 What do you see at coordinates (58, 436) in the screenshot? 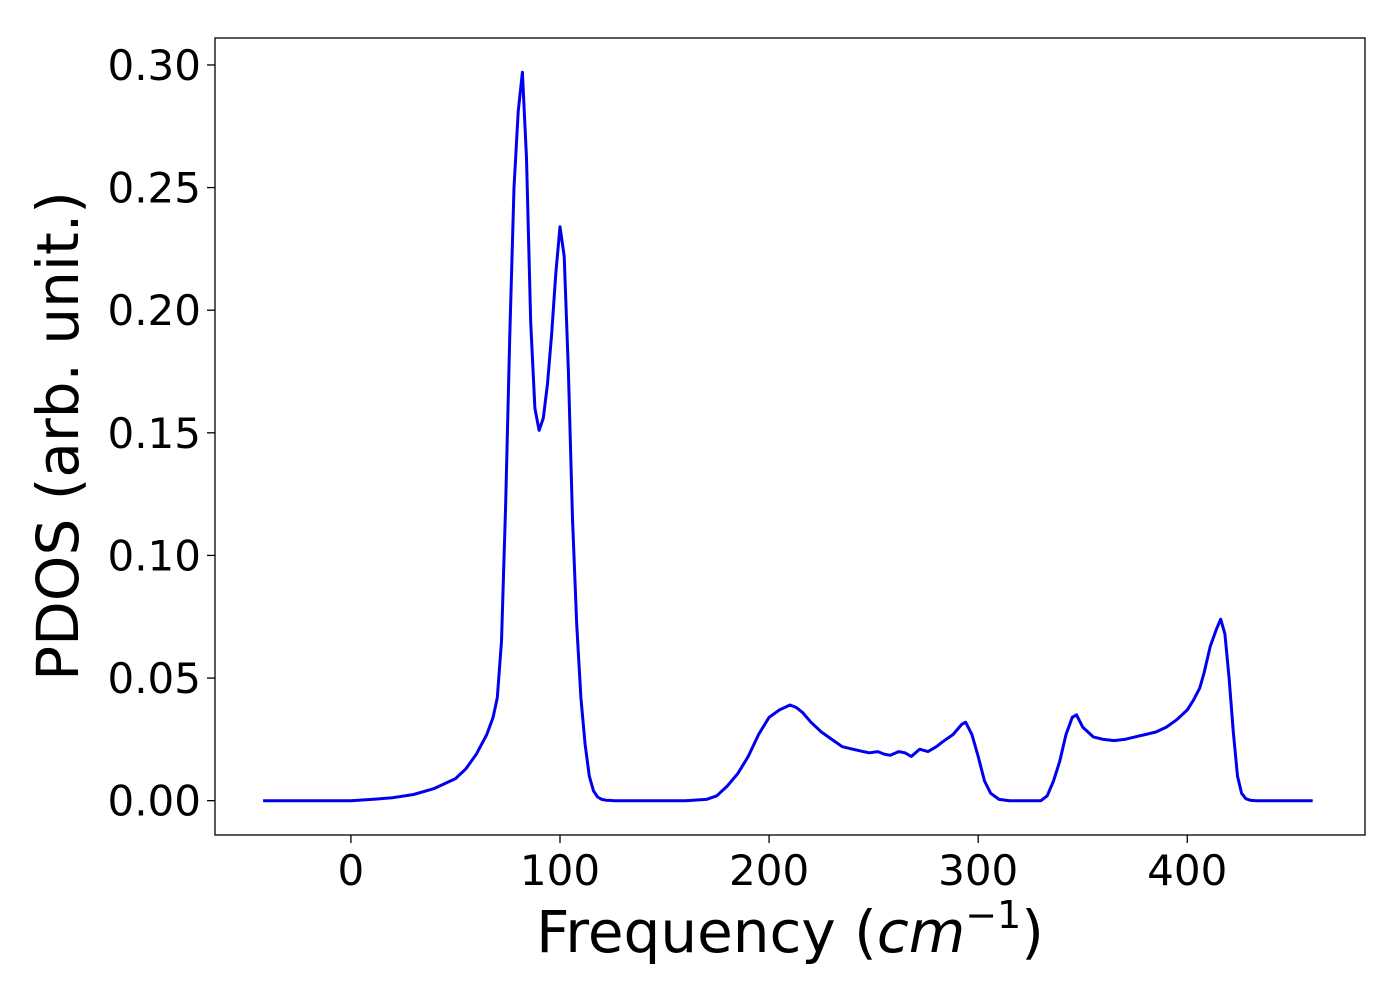
I see `y-axis-label: PDOS (arb. unit.)` at bounding box center [58, 436].